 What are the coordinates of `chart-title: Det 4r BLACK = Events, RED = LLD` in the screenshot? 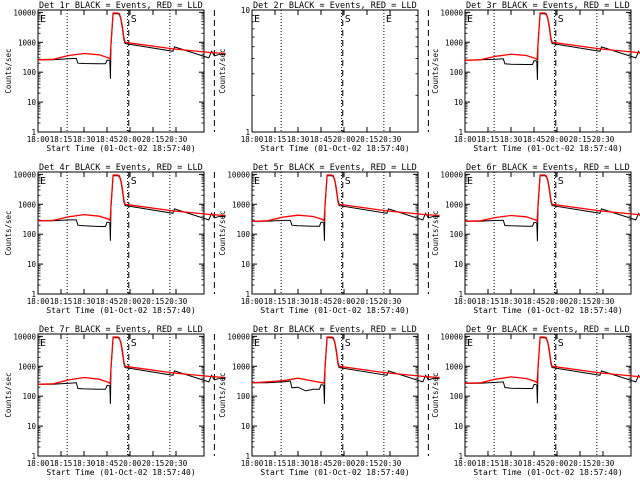 It's located at (121, 168).